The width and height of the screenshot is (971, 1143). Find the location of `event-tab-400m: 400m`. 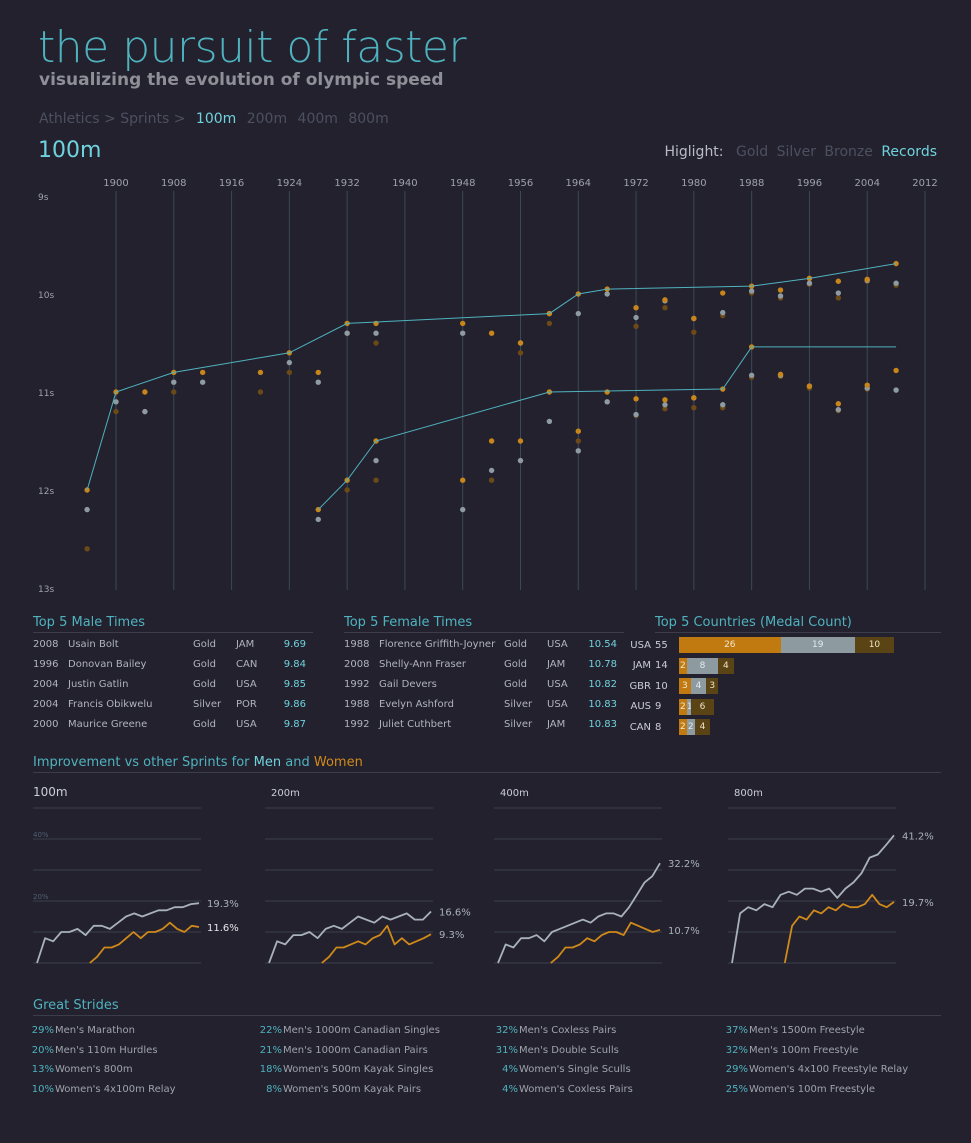

event-tab-400m: 400m is located at coordinates (317, 119).